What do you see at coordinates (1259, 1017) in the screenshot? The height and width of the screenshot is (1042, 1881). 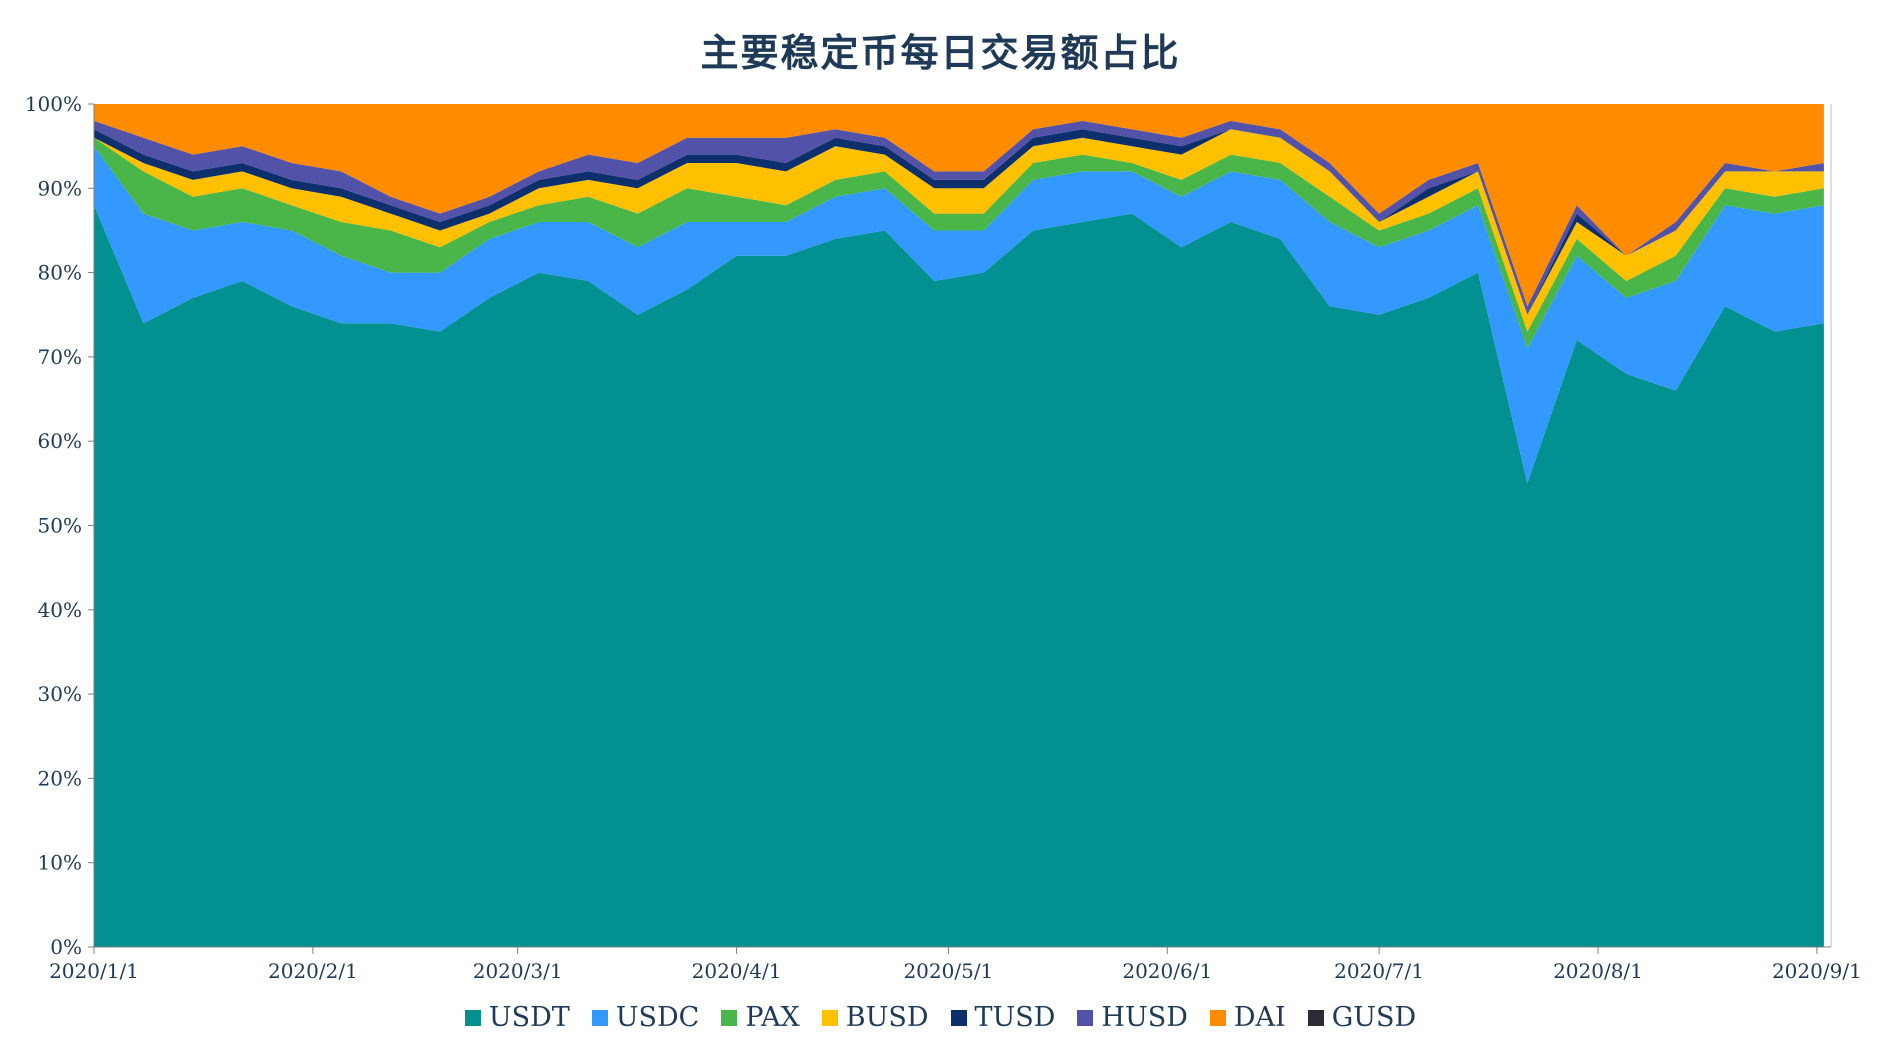 I see `legend-label: DAI` at bounding box center [1259, 1017].